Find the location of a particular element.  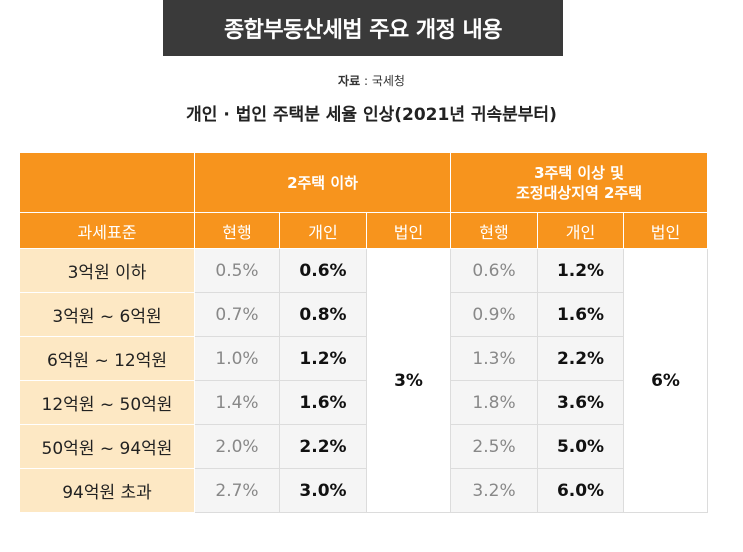

table-row: 3억원 ~ 6억원 0.7% 0.8% 0.9% 1.6% is located at coordinates (363, 314).